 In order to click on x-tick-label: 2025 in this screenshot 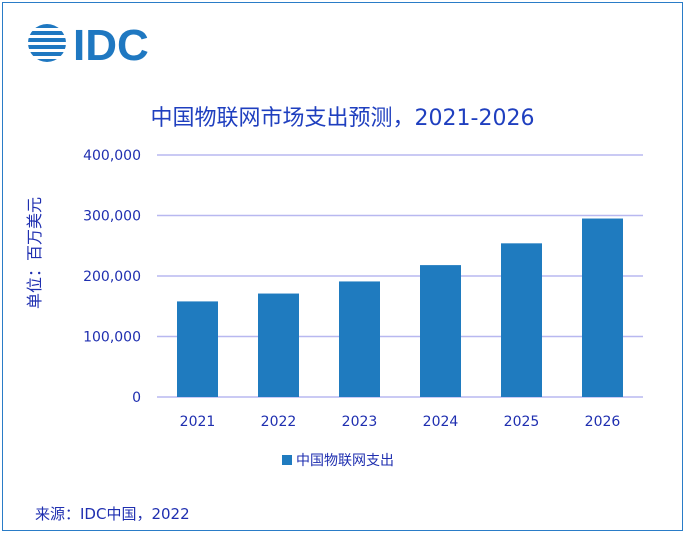, I will do `click(522, 422)`.